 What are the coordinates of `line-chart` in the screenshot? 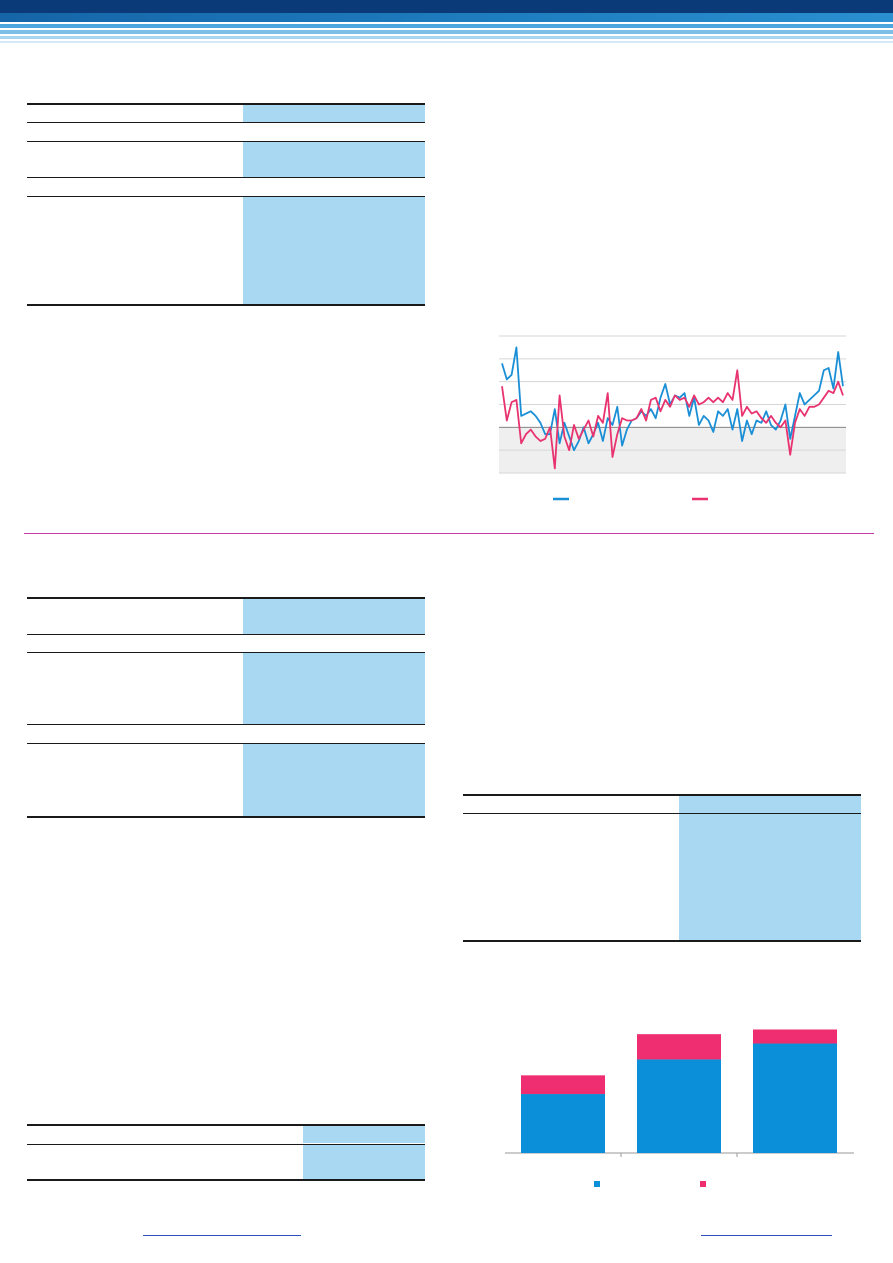 It's located at (672, 418).